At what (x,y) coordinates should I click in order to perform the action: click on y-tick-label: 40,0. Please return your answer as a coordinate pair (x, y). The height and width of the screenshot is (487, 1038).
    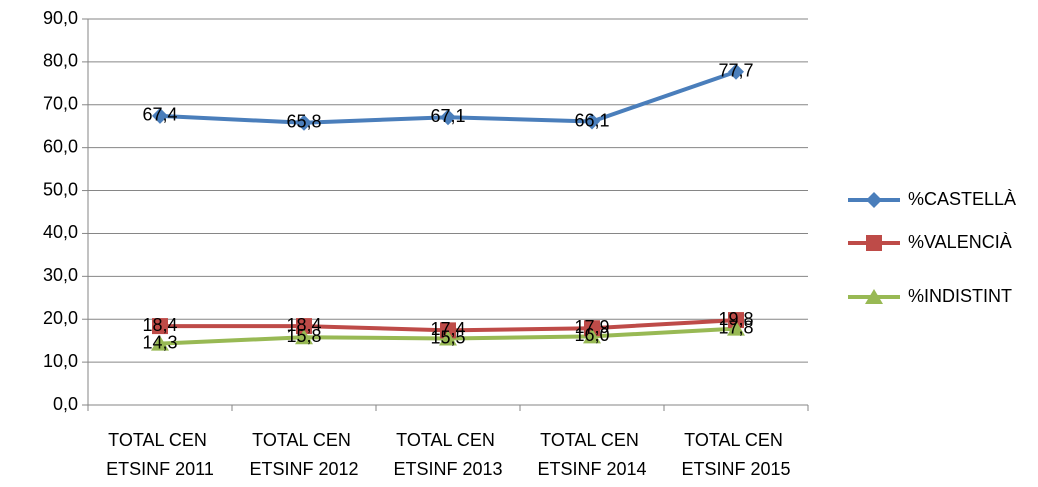
    Looking at the image, I should click on (60, 232).